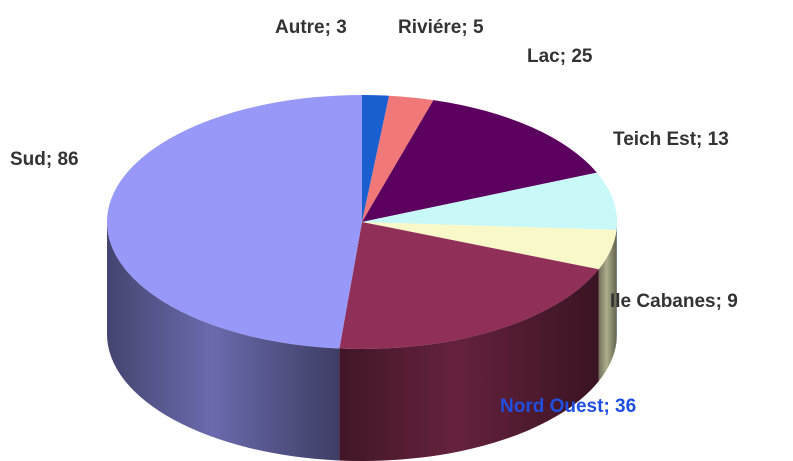 The width and height of the screenshot is (793, 461). I want to click on data-label: Riviére; 5, so click(441, 27).